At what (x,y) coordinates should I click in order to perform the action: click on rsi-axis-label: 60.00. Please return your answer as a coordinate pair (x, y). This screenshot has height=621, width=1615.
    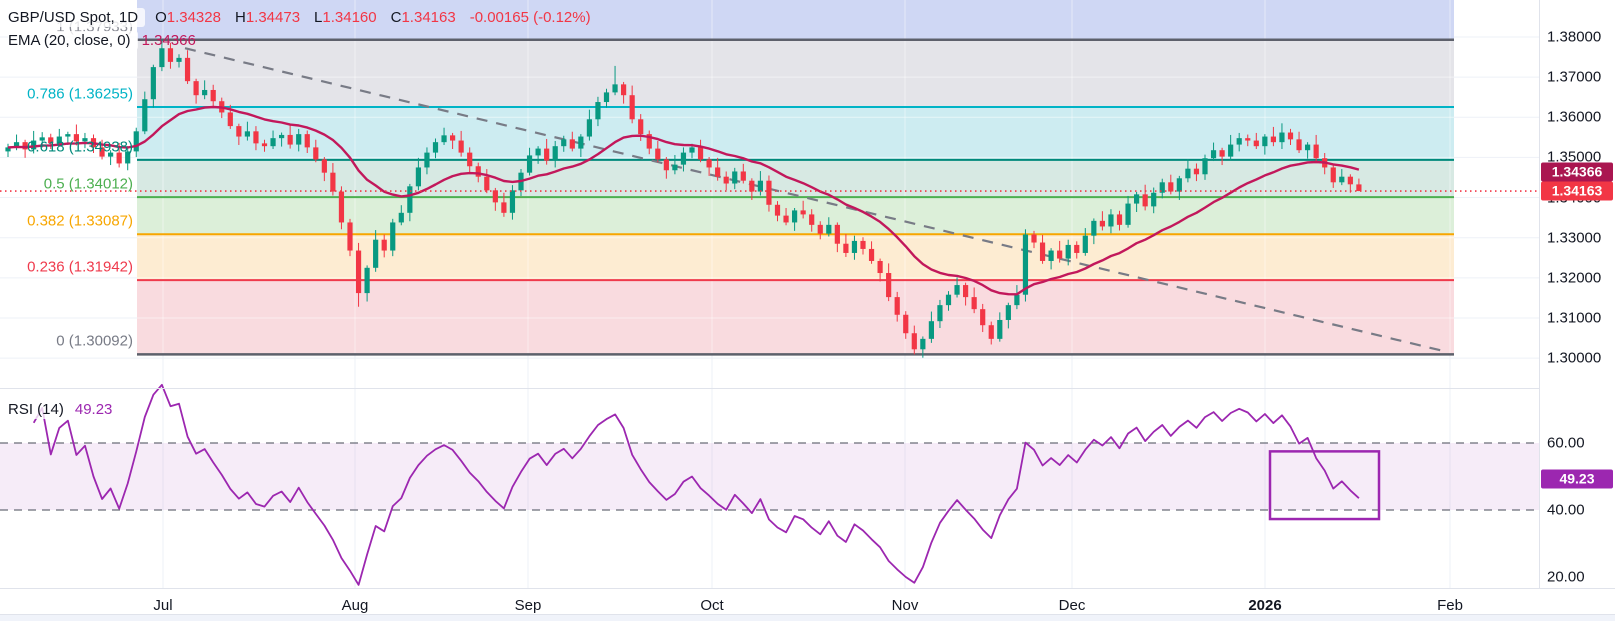
    Looking at the image, I should click on (1566, 443).